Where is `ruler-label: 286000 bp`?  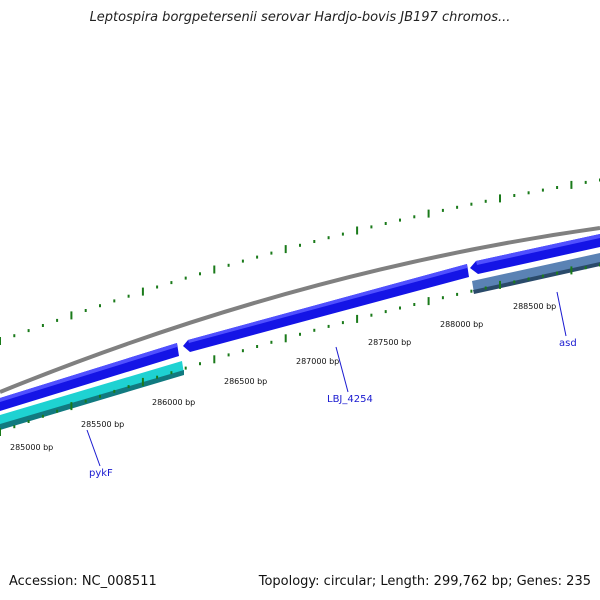 ruler-label: 286000 bp is located at coordinates (173, 402).